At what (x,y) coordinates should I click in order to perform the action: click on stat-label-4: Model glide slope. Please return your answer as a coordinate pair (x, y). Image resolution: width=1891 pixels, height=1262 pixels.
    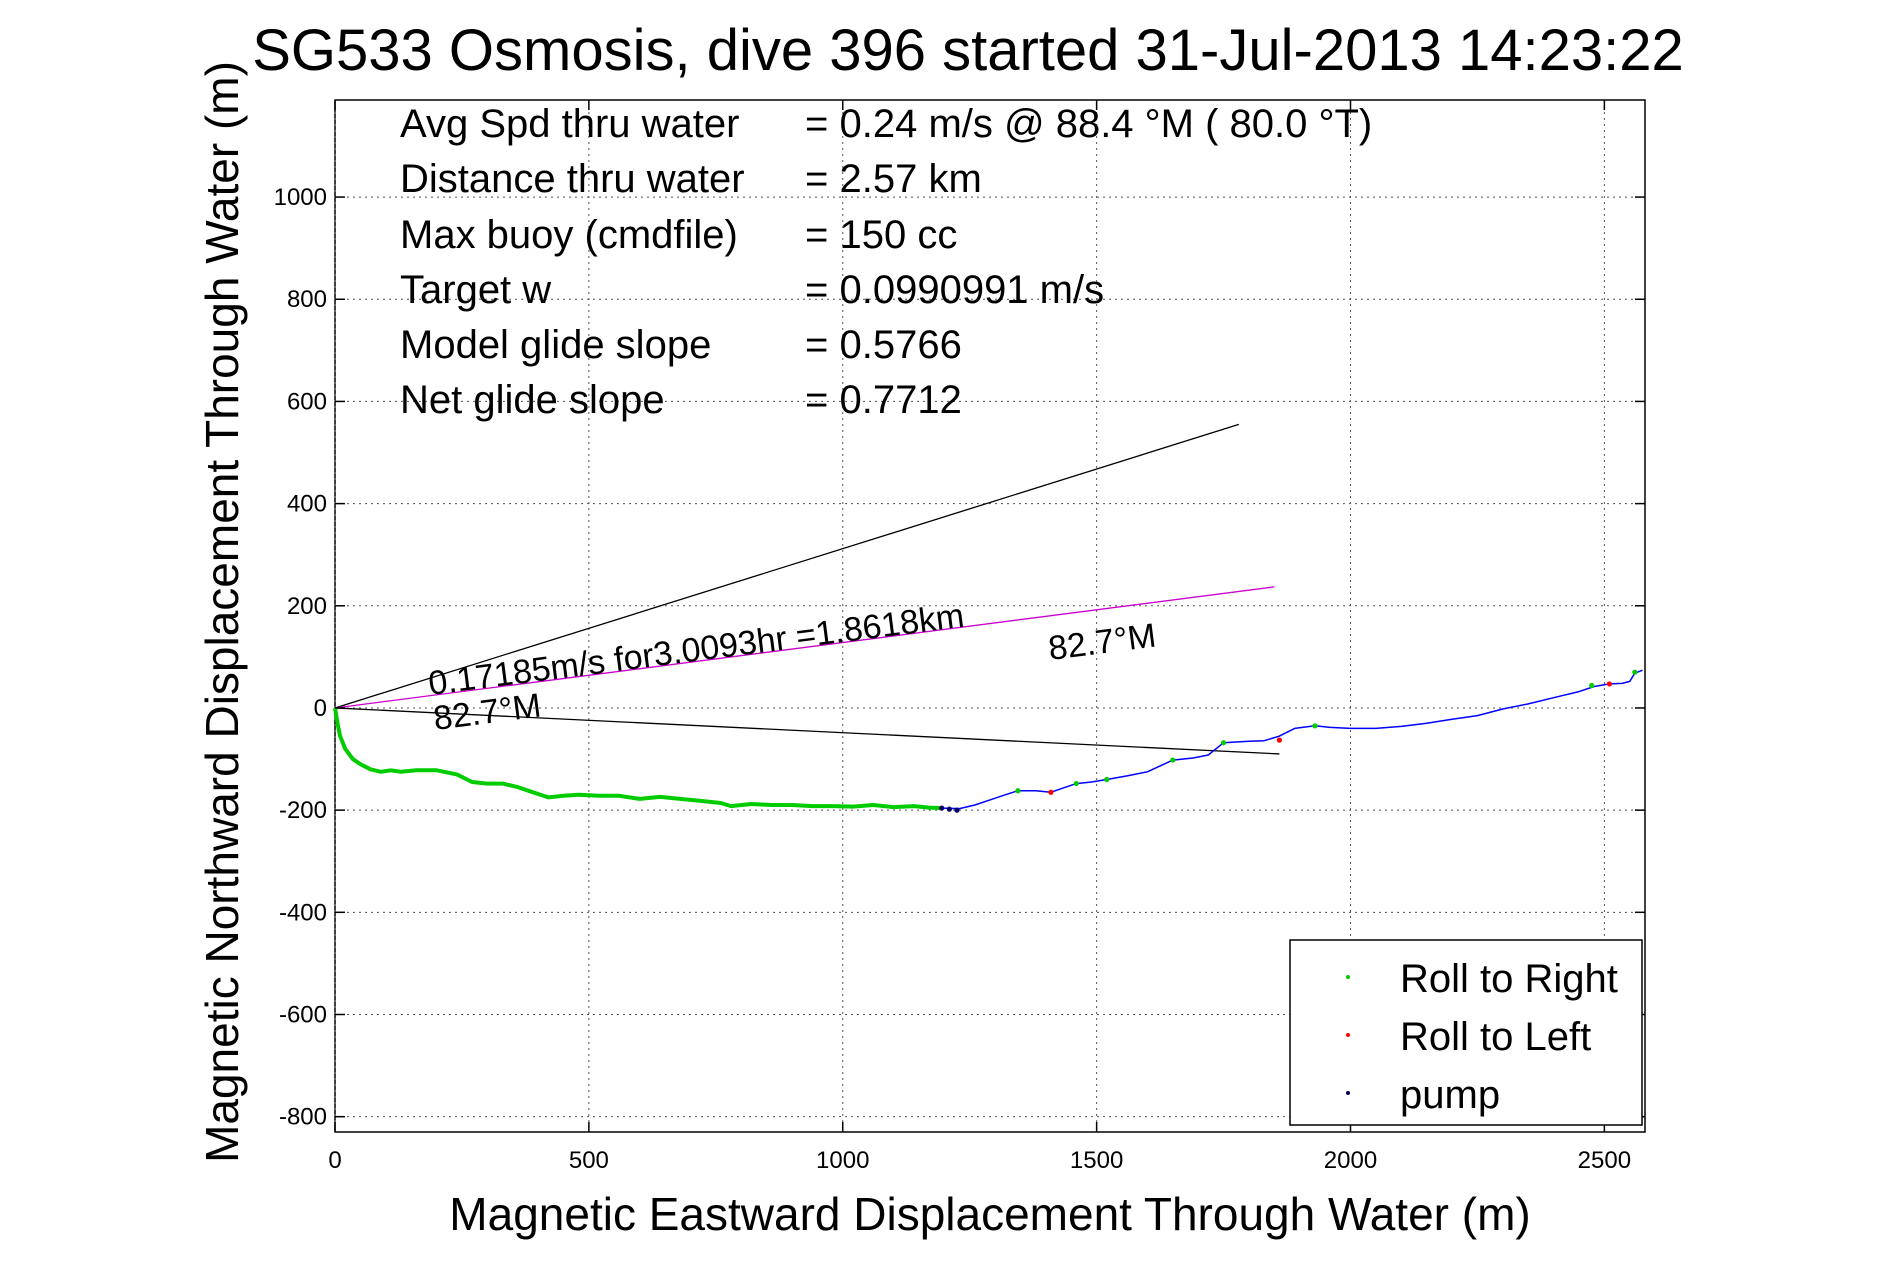
    Looking at the image, I should click on (555, 345).